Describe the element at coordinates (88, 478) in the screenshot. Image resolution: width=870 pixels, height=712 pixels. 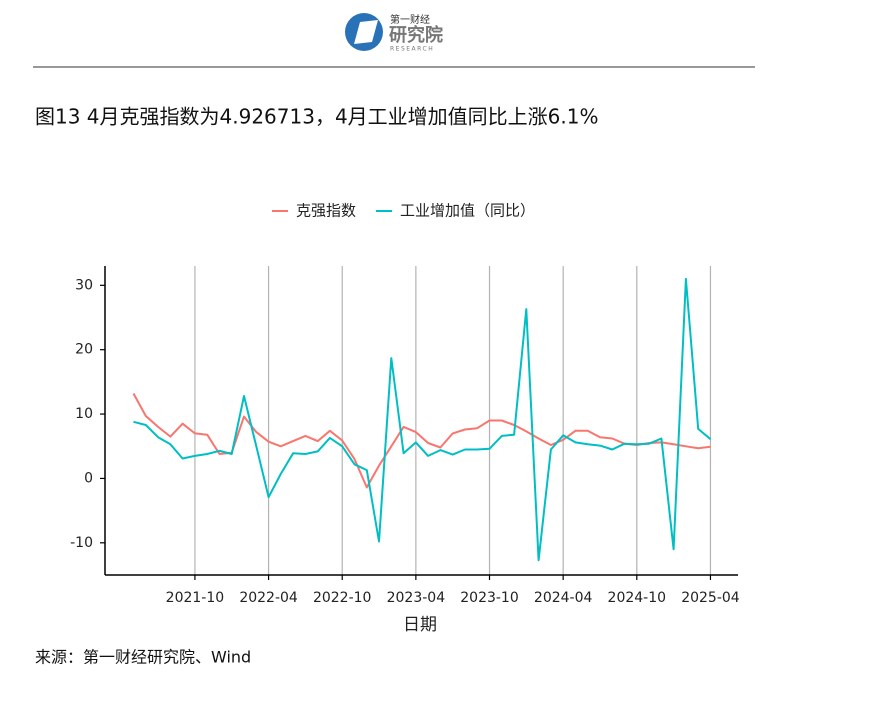
I see `y-tick-label: 0` at that location.